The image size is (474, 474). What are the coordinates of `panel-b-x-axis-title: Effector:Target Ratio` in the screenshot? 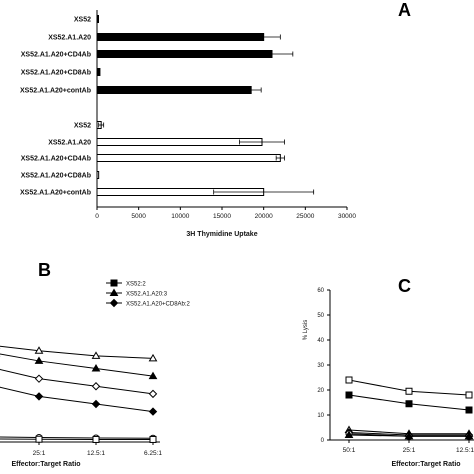 It's located at (45, 464).